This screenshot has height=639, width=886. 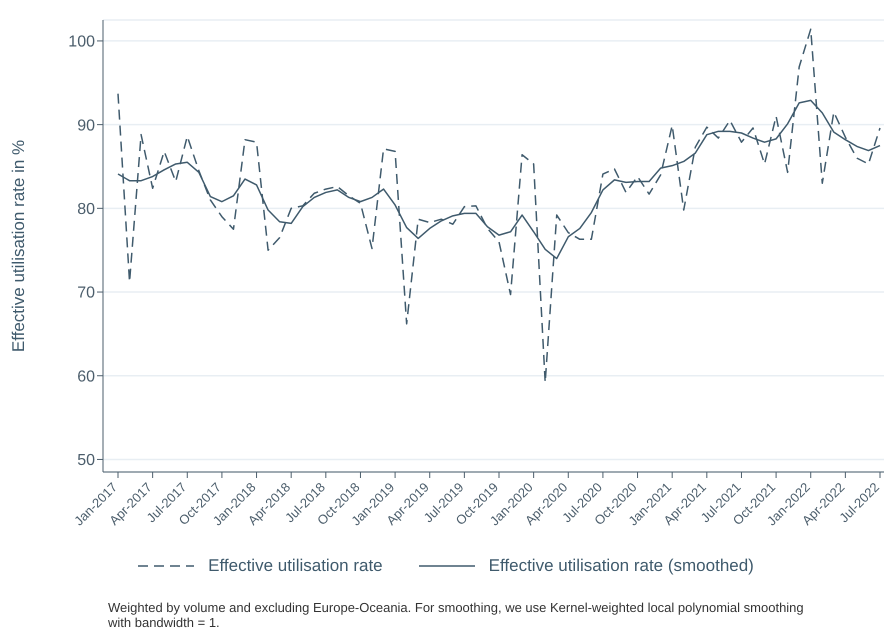 I want to click on y-tick-label: 60, so click(x=86, y=377).